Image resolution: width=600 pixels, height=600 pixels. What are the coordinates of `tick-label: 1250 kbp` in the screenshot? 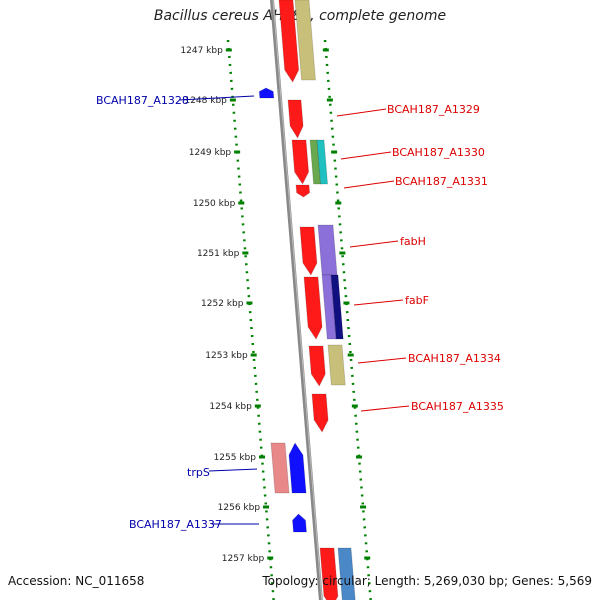 It's located at (214, 204).